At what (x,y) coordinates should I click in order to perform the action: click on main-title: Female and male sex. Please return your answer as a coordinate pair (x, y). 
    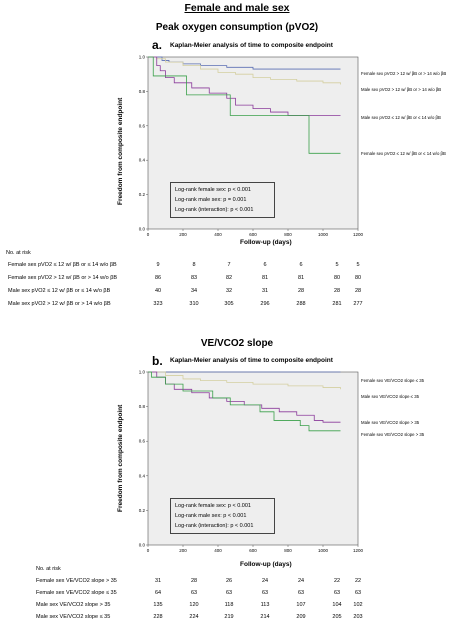
    Looking at the image, I should click on (237, 8).